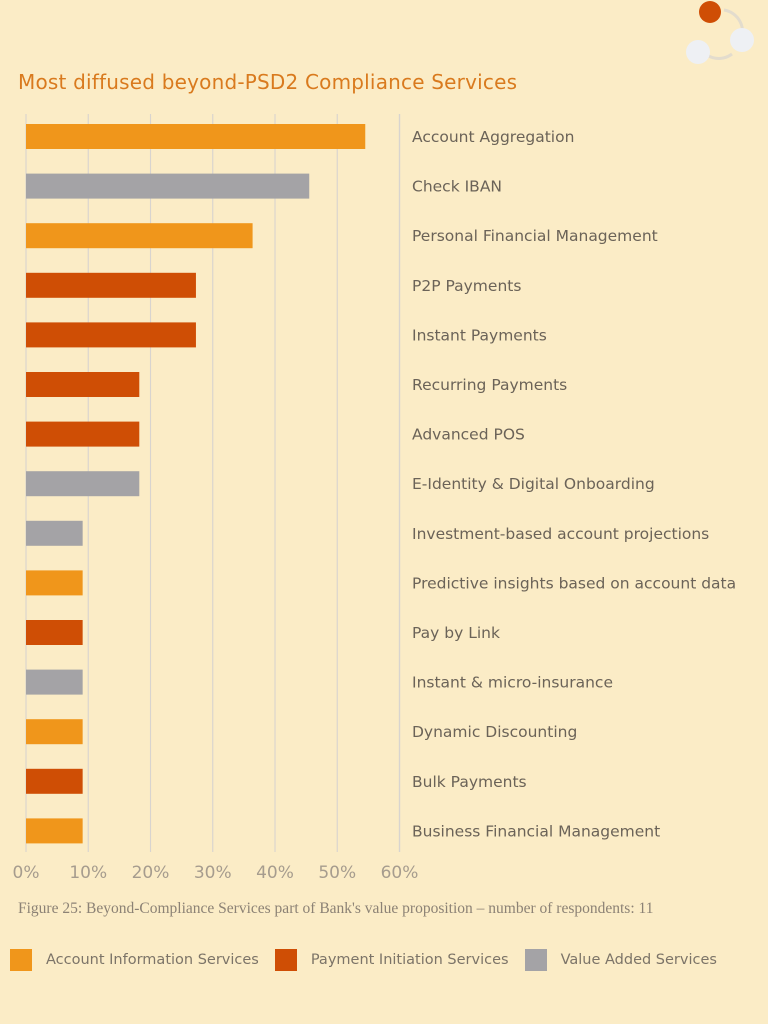 This screenshot has width=768, height=1024. I want to click on bar-p2p-payments, so click(111, 285).